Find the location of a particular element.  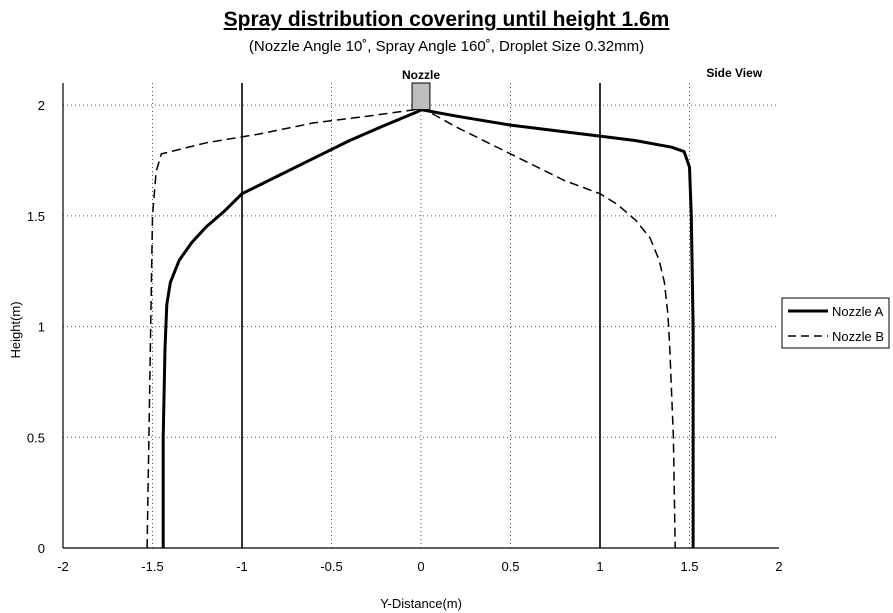

x-axis-label: Y-Distance(m) is located at coordinates (421, 603).